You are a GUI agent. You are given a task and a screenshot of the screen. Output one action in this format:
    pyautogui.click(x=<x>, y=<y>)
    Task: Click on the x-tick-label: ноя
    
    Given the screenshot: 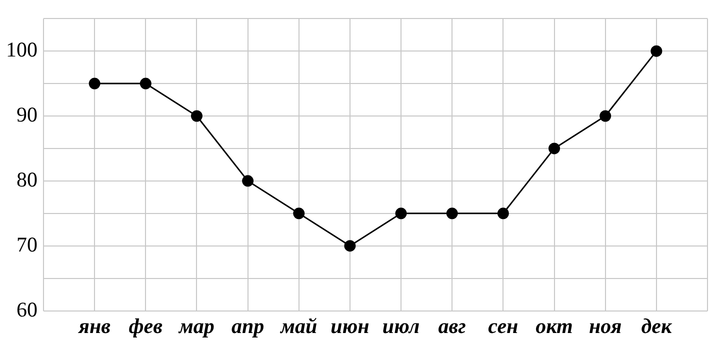 What is the action you would take?
    pyautogui.click(x=605, y=326)
    